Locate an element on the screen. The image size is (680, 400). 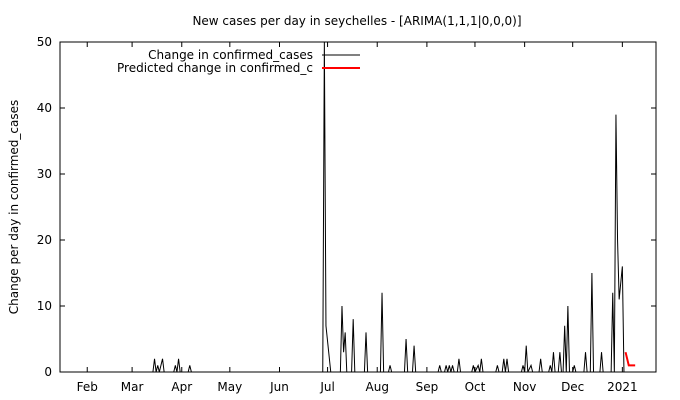
x-tick-label: May is located at coordinates (229, 387).